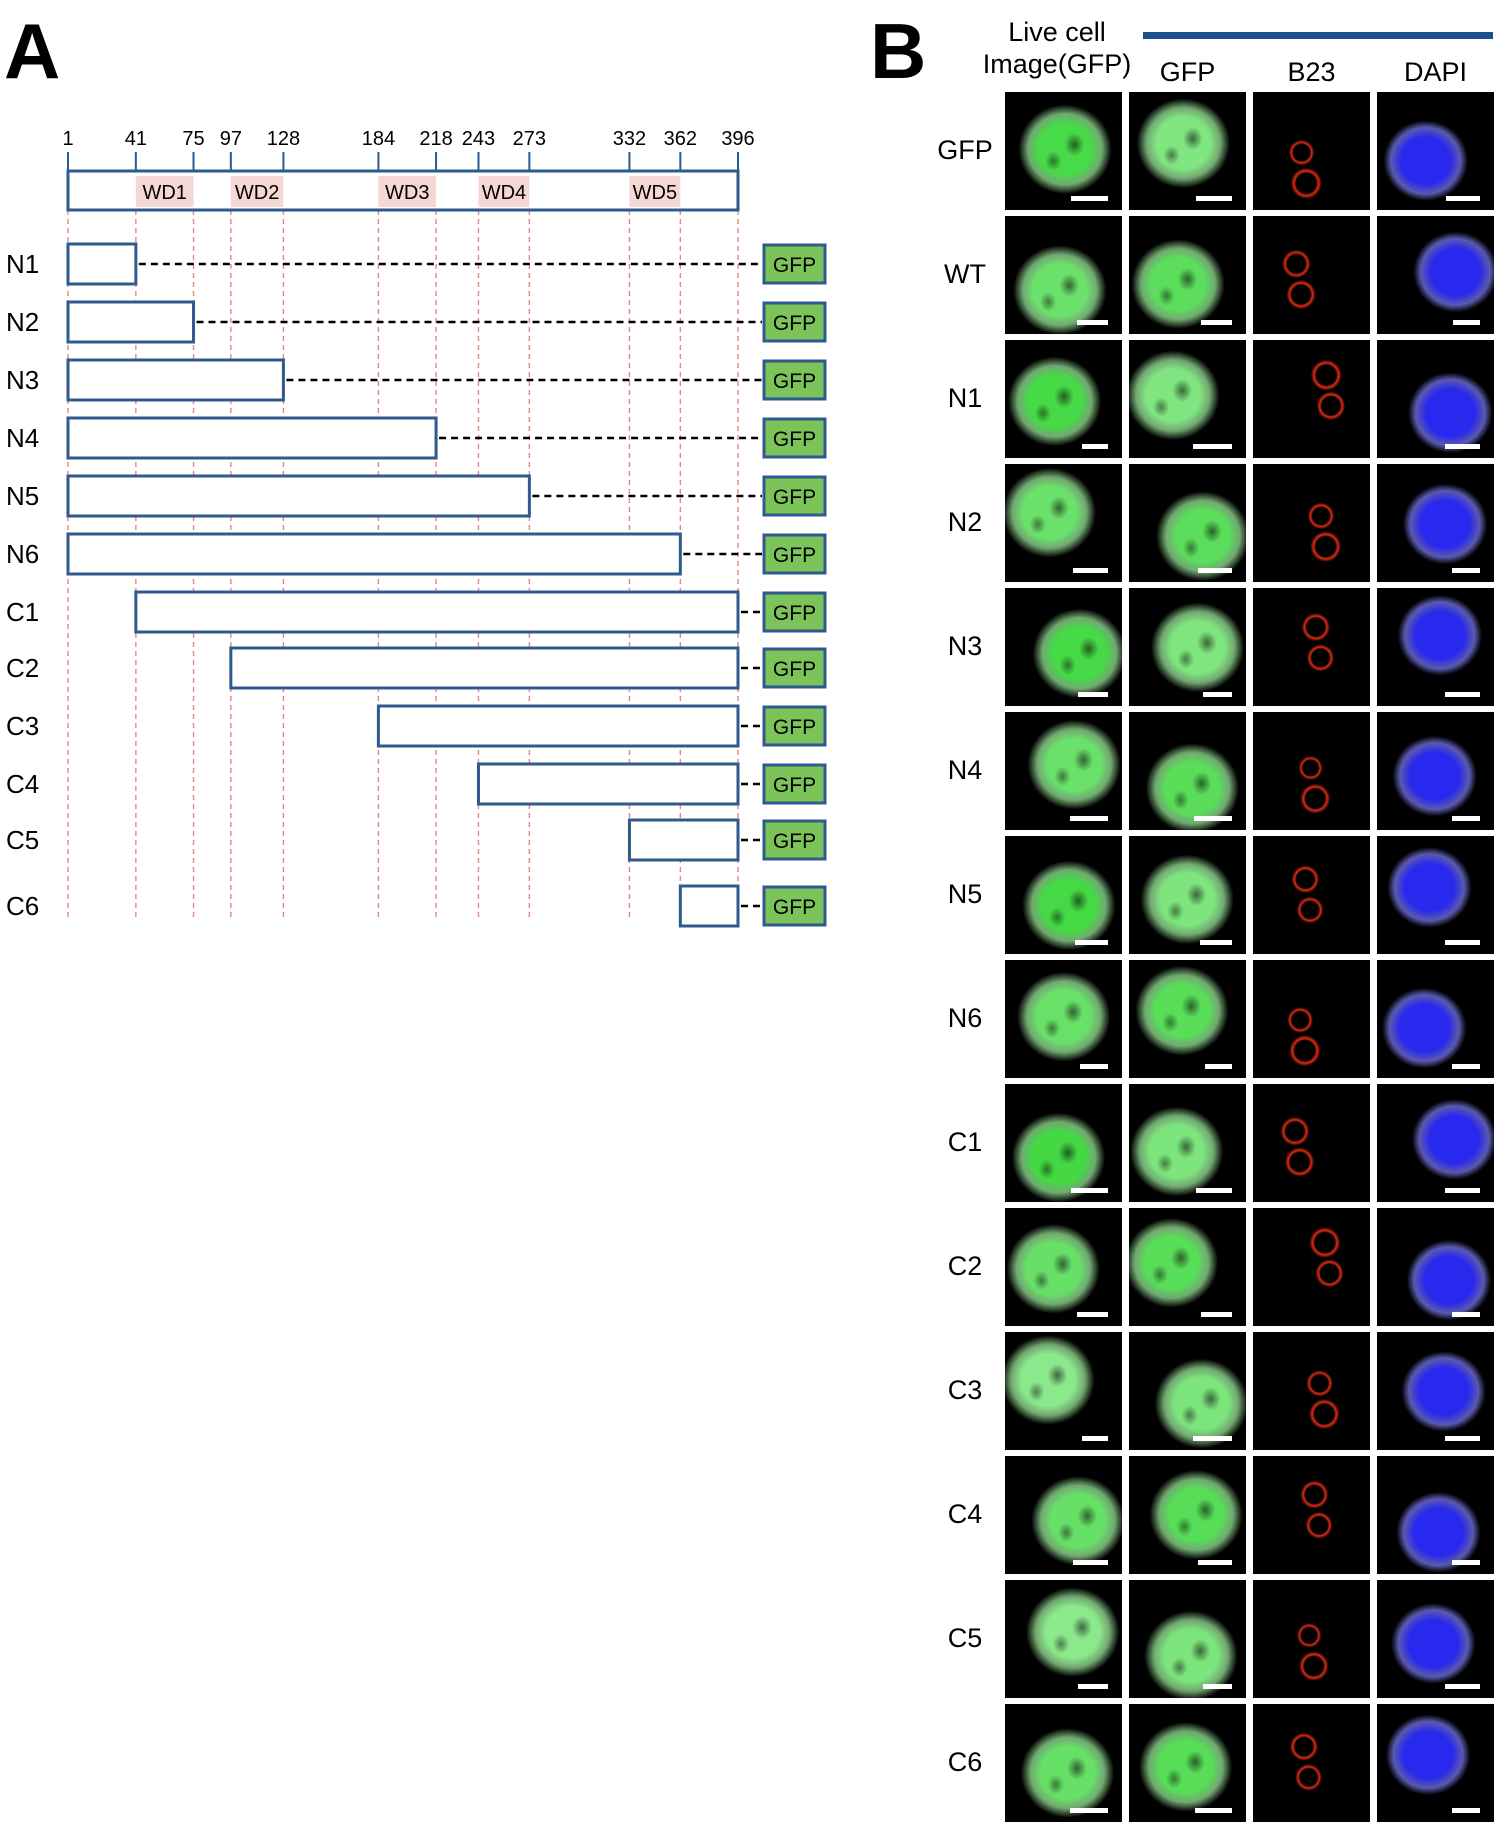 The width and height of the screenshot is (1500, 1822). What do you see at coordinates (1435, 1267) in the screenshot?
I see `micrograph-c2-dapi` at bounding box center [1435, 1267].